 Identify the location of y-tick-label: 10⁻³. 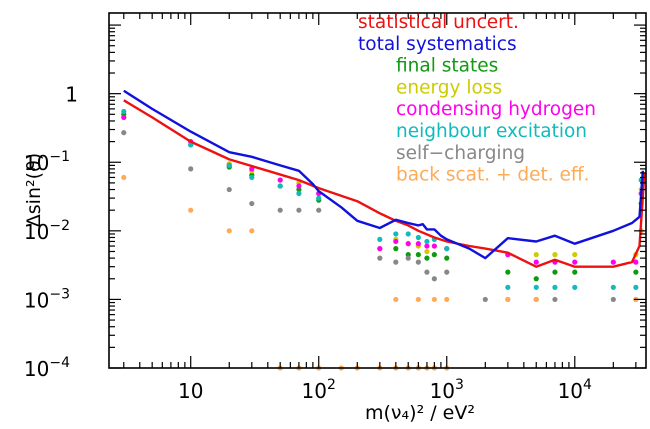
(47, 299).